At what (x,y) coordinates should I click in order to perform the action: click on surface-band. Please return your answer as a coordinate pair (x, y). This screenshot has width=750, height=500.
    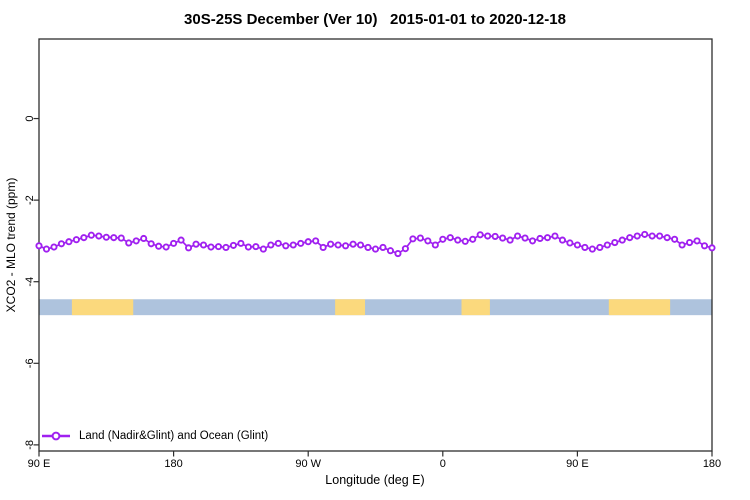
    Looking at the image, I should click on (375, 307).